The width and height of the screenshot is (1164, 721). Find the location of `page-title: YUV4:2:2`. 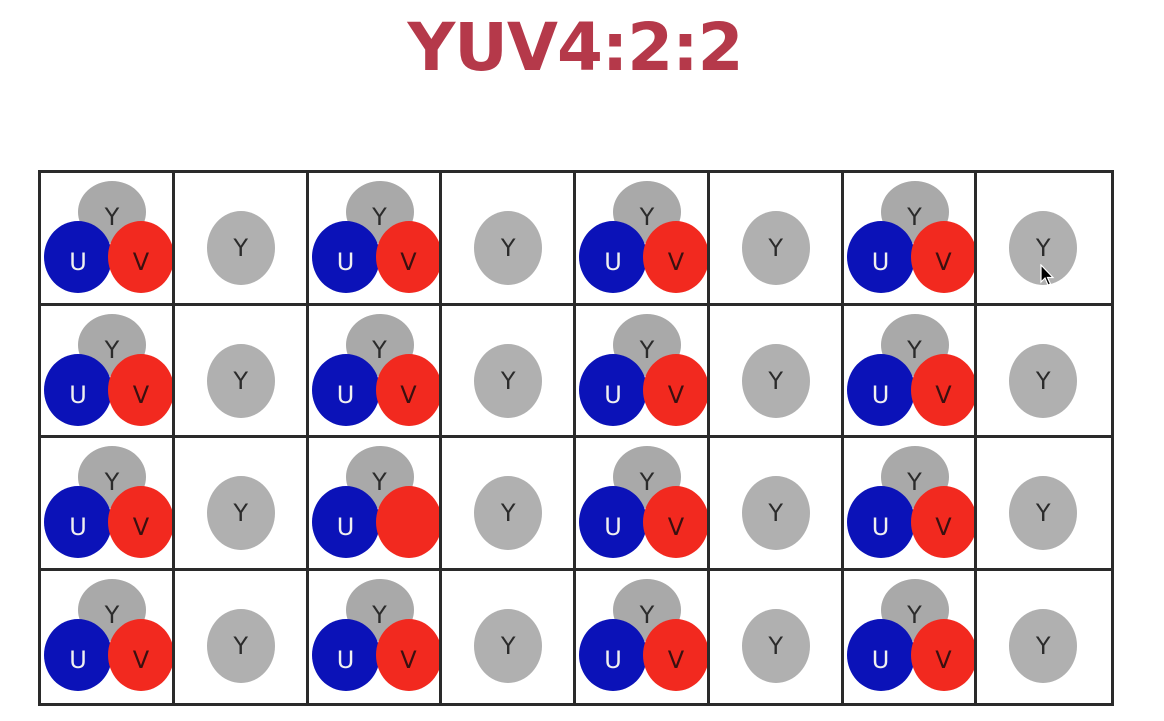

page-title: YUV4:2:2 is located at coordinates (575, 47).